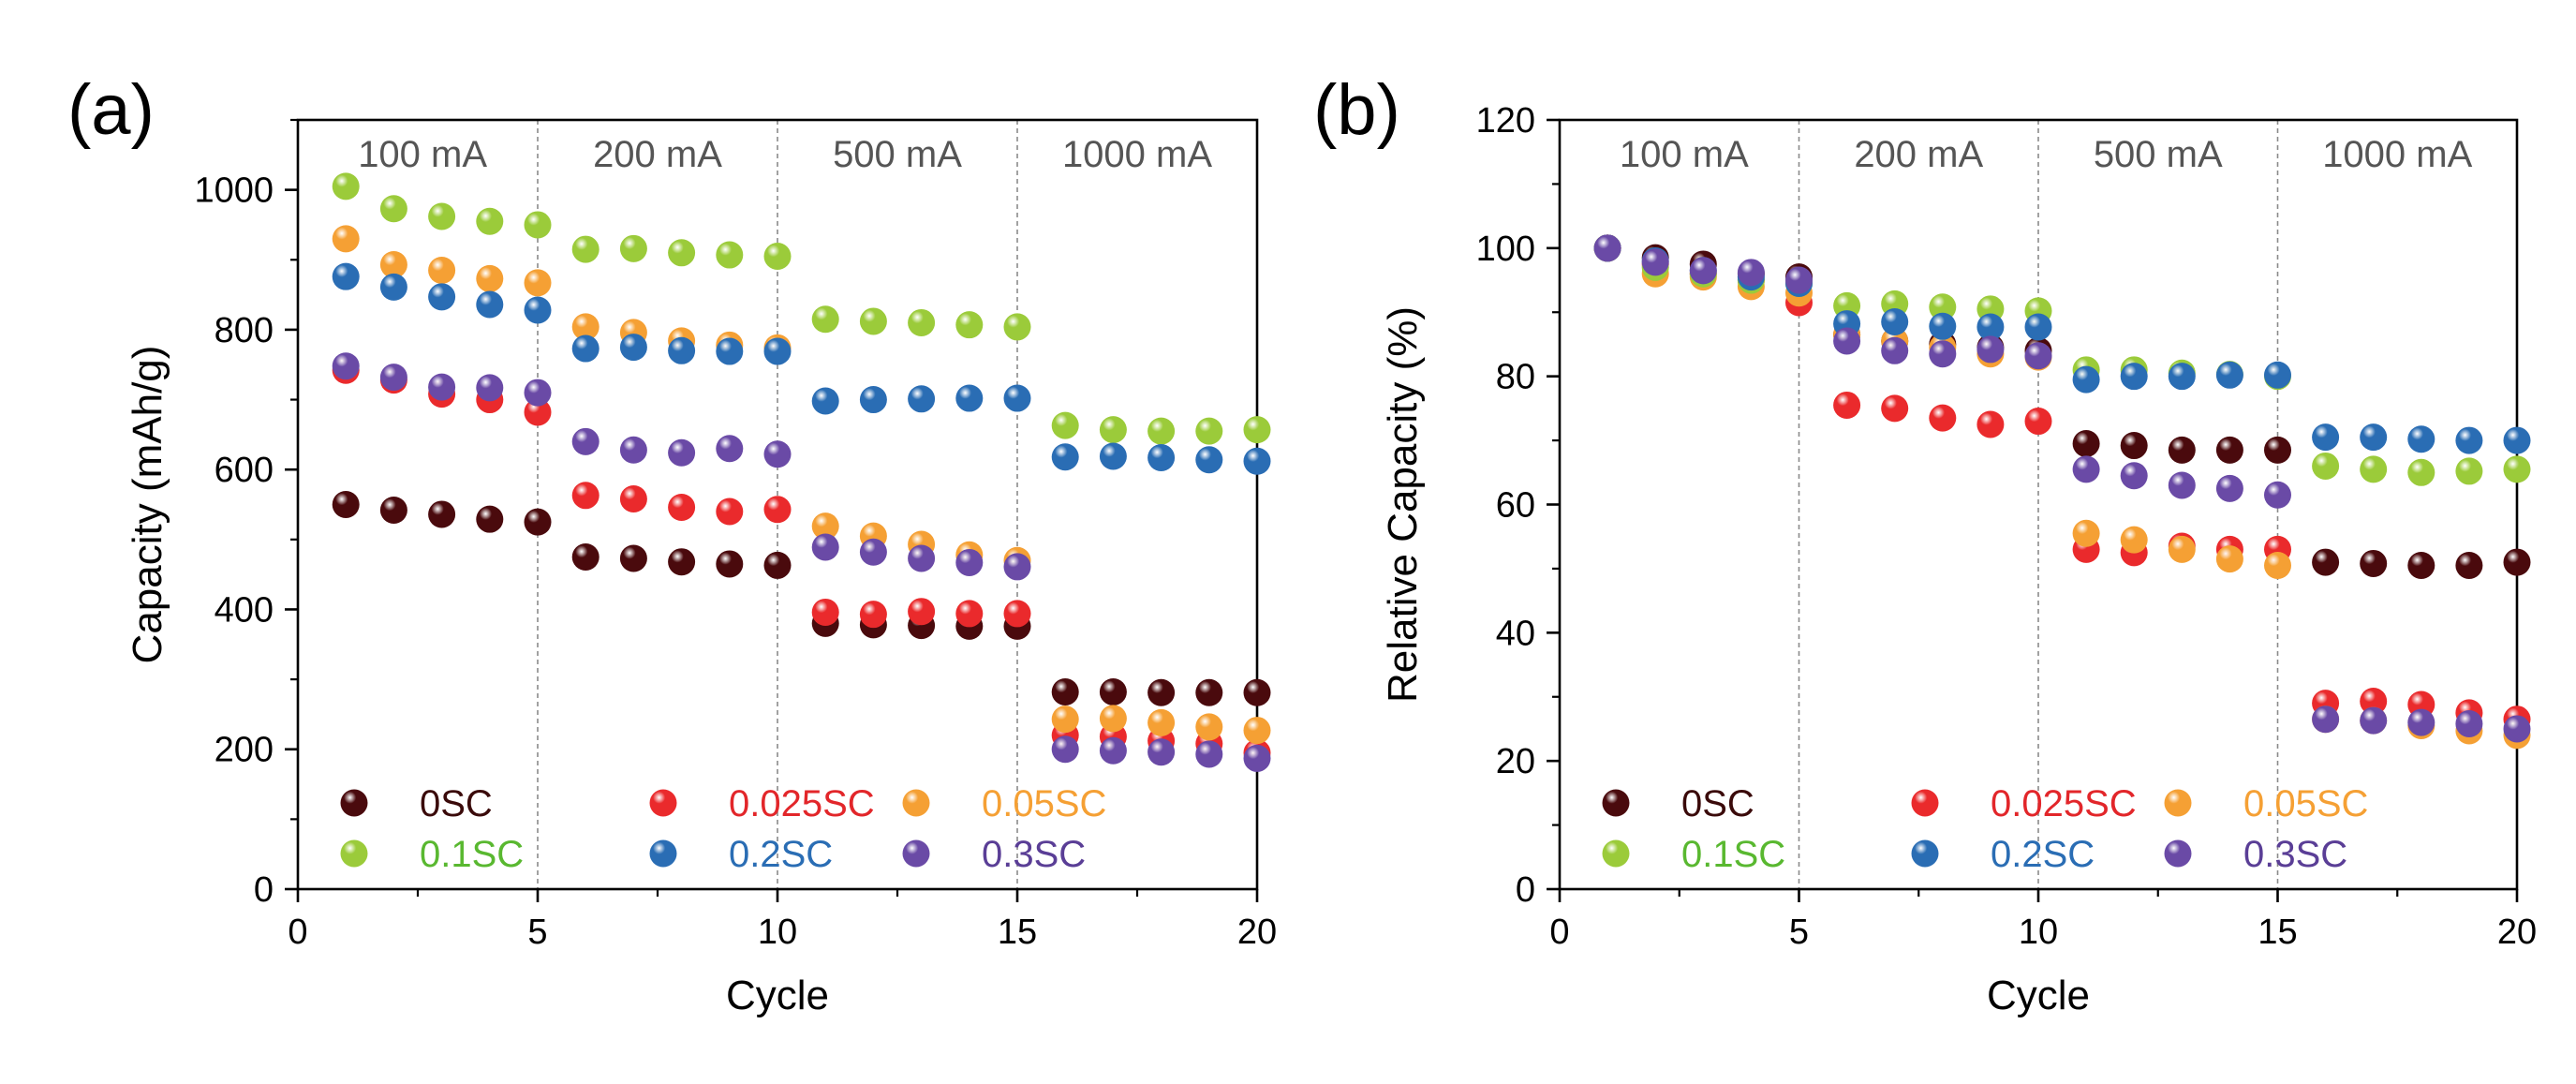  I want to click on x-axis-label: Cycle, so click(777, 995).